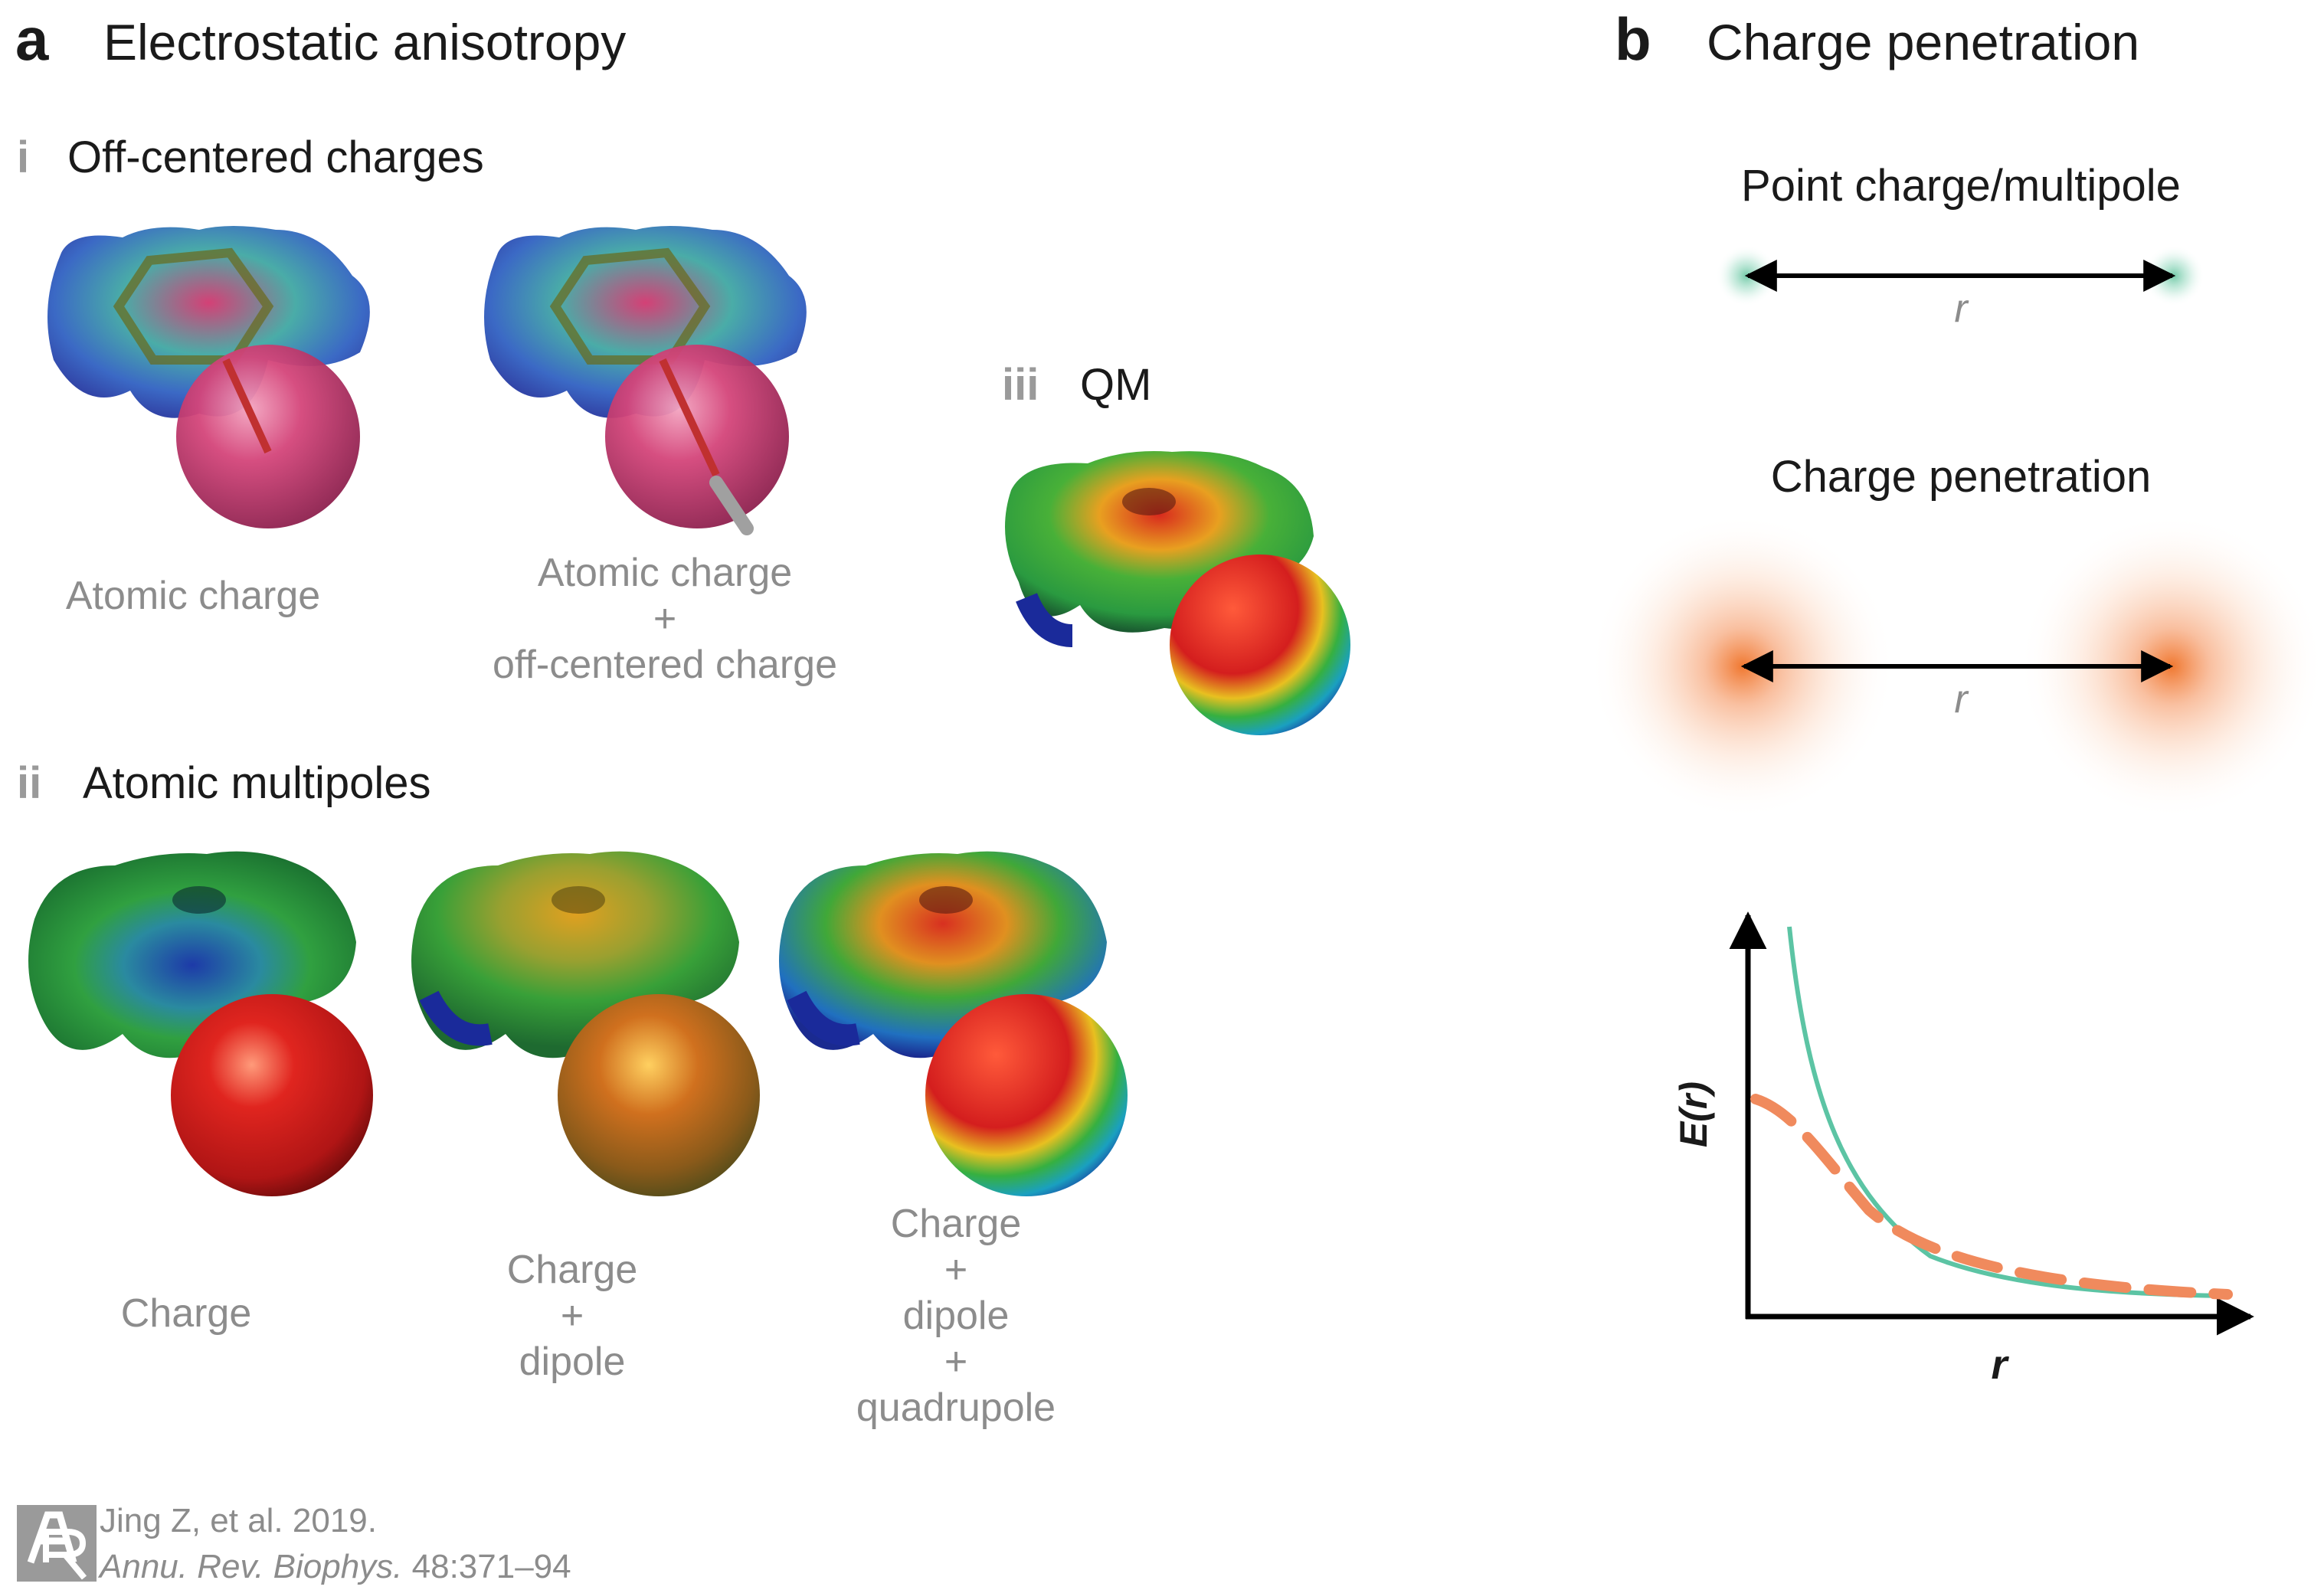 The height and width of the screenshot is (1590, 2324). I want to click on charge-penetration-label: Charge penetration, so click(1961, 477).